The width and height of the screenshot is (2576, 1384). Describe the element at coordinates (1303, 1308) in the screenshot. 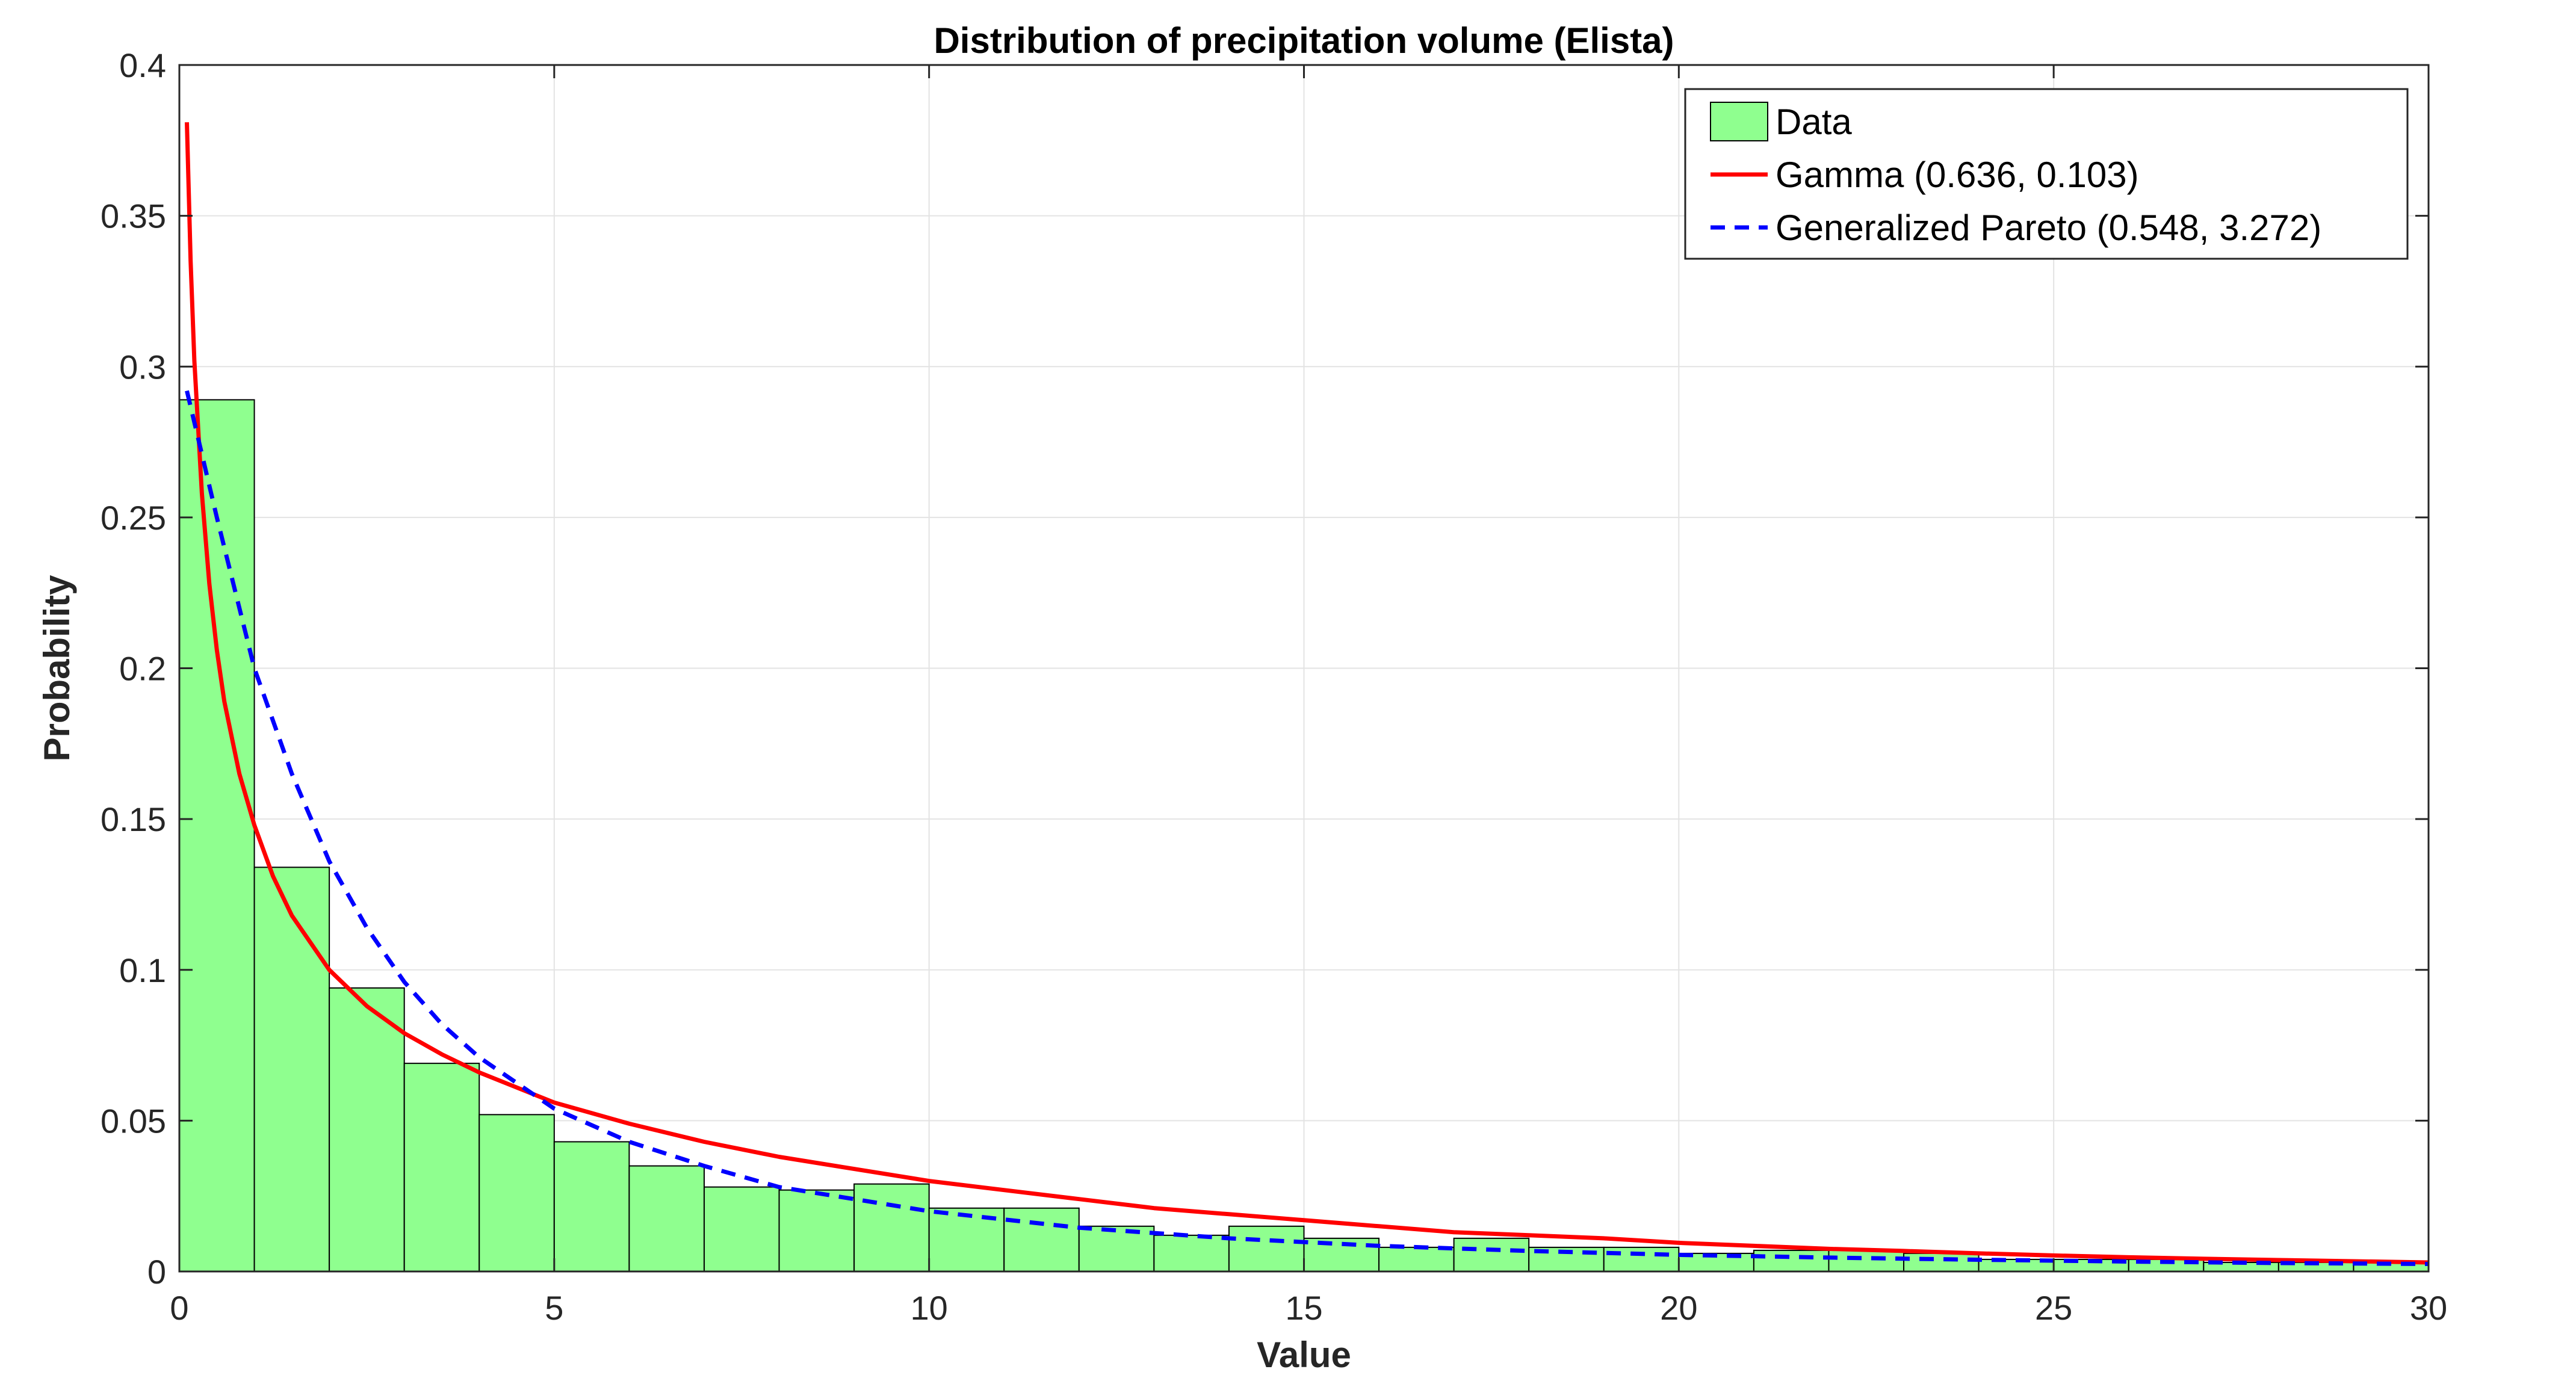

I see `x-tick-label: 15` at that location.